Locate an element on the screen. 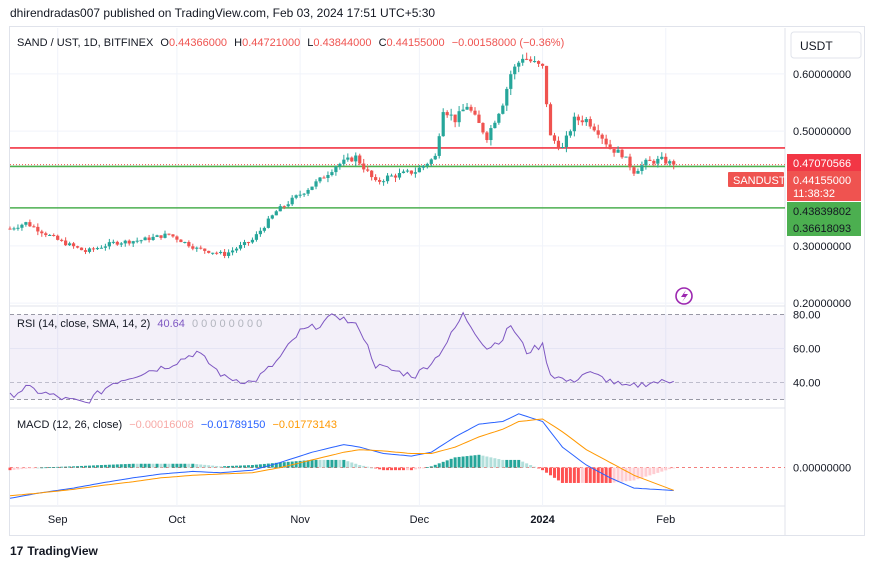  macd-legend-hist: −0.00016008 is located at coordinates (161, 425).